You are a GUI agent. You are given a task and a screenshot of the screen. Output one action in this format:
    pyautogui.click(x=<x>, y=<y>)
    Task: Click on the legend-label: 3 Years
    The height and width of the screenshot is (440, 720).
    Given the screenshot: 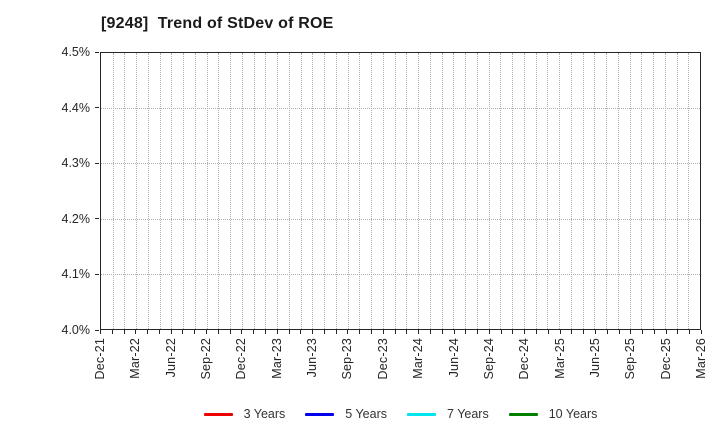 What is the action you would take?
    pyautogui.click(x=264, y=414)
    